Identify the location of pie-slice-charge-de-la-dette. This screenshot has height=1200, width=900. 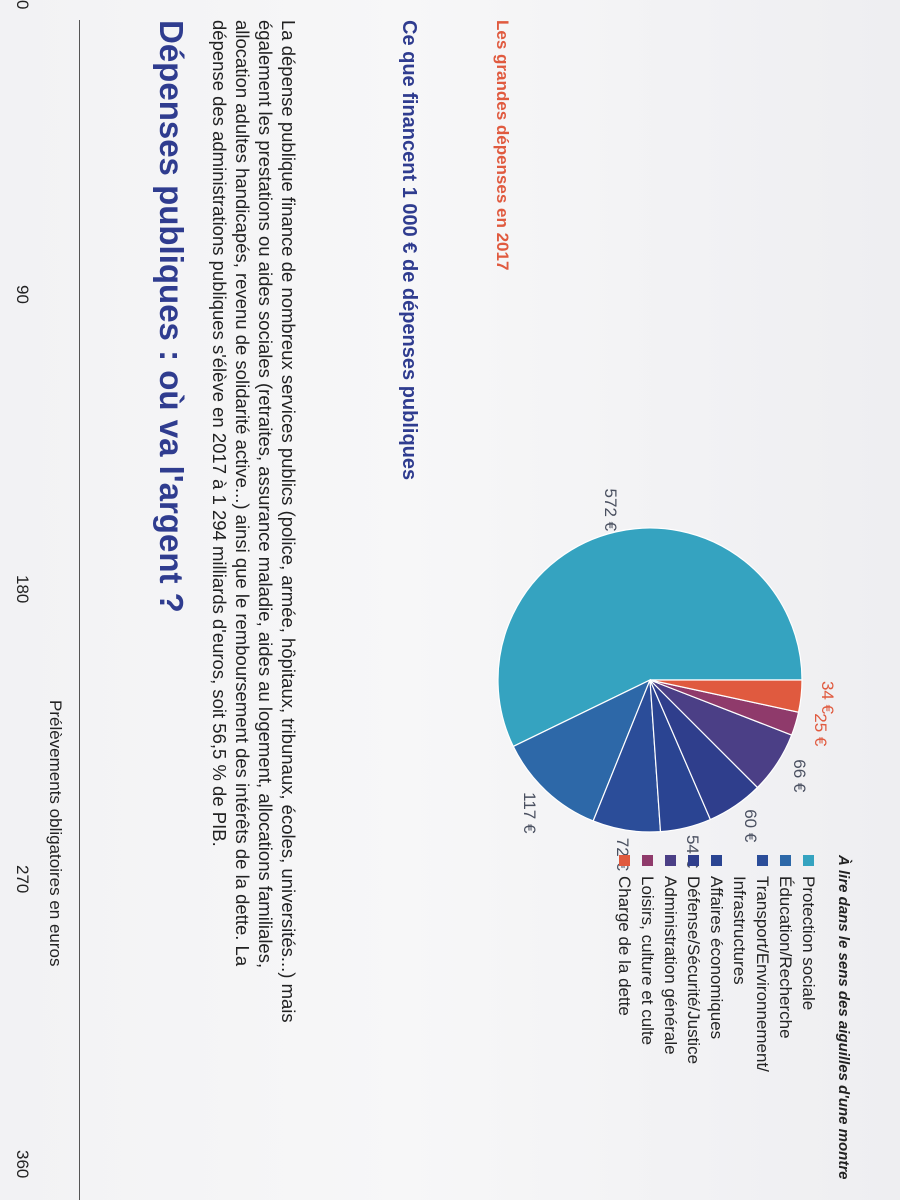
(726, 696).